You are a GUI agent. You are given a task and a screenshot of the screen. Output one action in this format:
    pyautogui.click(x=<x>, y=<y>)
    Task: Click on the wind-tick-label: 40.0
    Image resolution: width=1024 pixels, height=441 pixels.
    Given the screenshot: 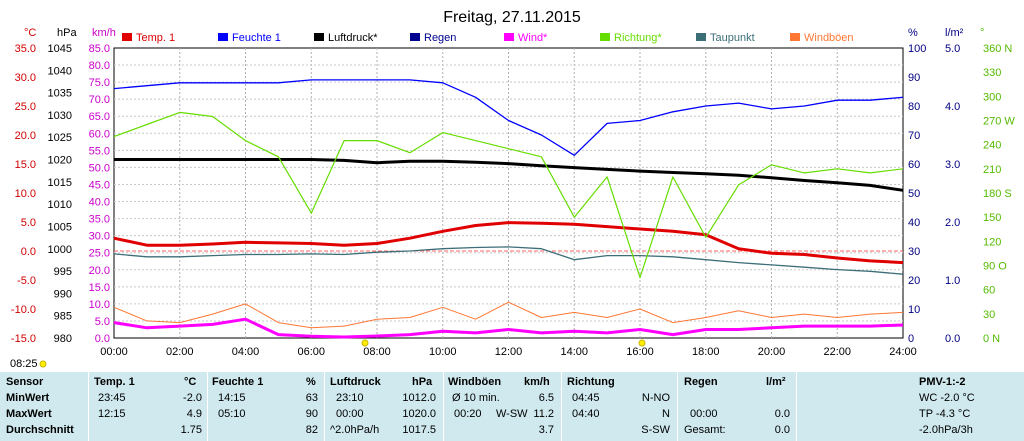 What is the action you would take?
    pyautogui.click(x=99, y=203)
    